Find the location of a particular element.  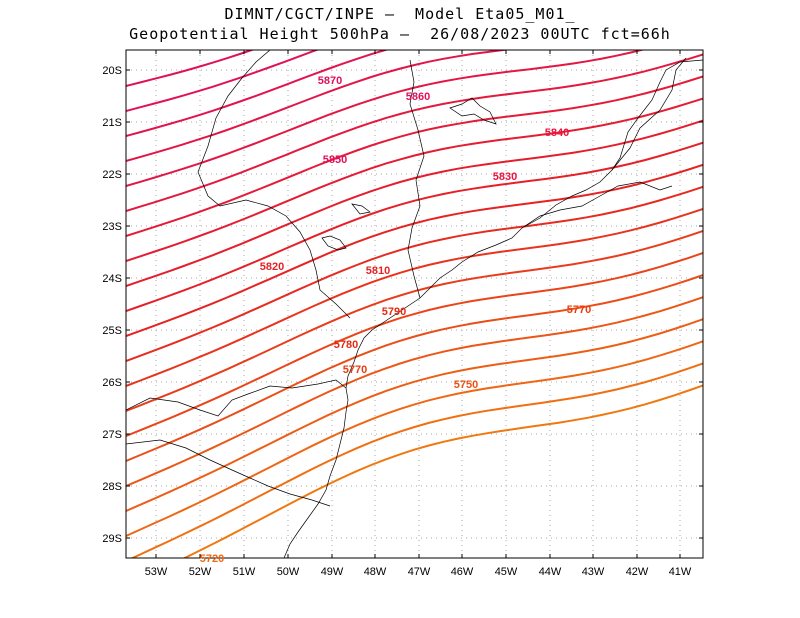

lat-tick-label: 26S is located at coordinates (112, 383).